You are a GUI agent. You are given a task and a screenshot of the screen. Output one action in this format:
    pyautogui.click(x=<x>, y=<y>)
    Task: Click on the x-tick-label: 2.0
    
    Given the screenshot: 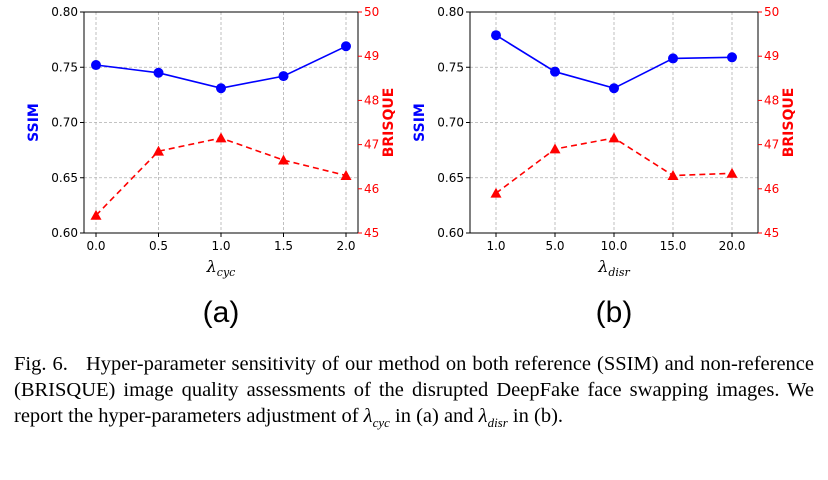 What is the action you would take?
    pyautogui.click(x=345, y=246)
    